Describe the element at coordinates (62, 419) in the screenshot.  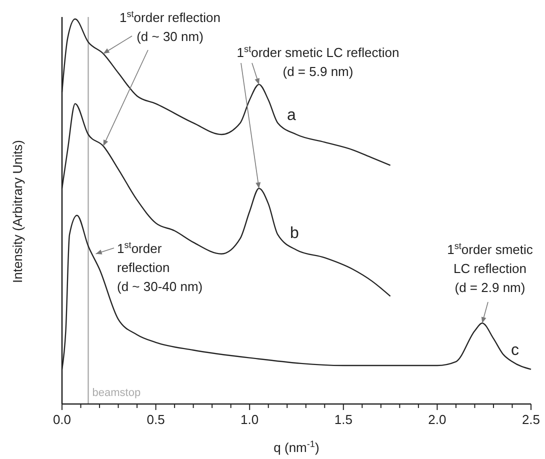
I see `x-tick-label: 0.0` at that location.